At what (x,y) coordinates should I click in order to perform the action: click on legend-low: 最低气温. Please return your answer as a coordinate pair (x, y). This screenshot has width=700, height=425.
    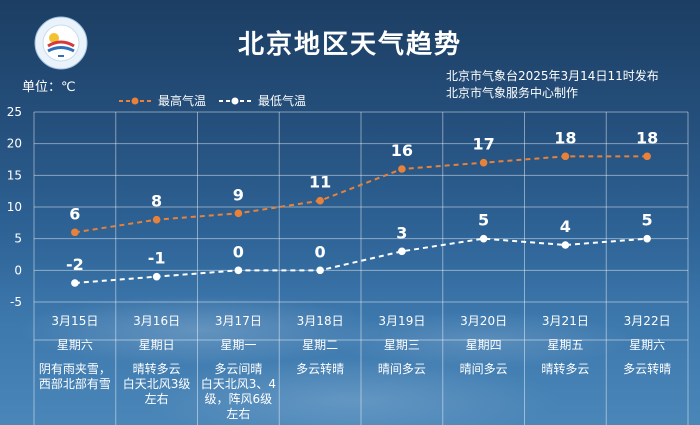
    Looking at the image, I should click on (262, 100).